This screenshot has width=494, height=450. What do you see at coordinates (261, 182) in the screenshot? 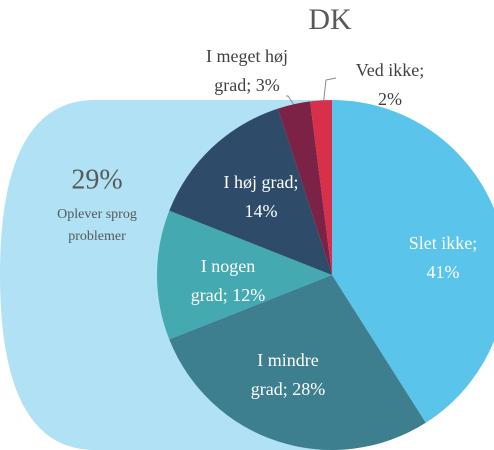
I see `data-label: I høj grad;` at bounding box center [261, 182].